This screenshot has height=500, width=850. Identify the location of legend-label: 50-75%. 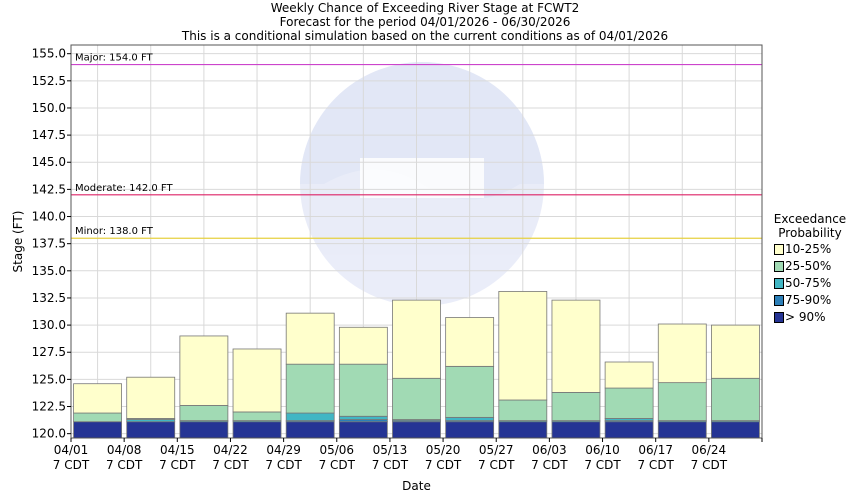
(808, 283).